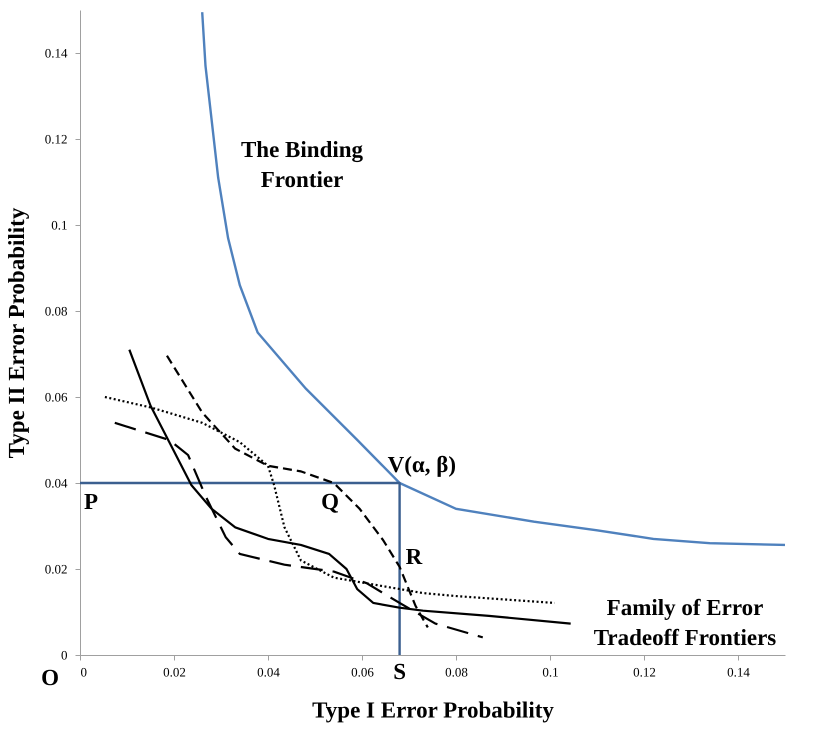 This screenshot has height=740, width=822. What do you see at coordinates (56, 139) in the screenshot?
I see `y-tick-label: 0.12` at bounding box center [56, 139].